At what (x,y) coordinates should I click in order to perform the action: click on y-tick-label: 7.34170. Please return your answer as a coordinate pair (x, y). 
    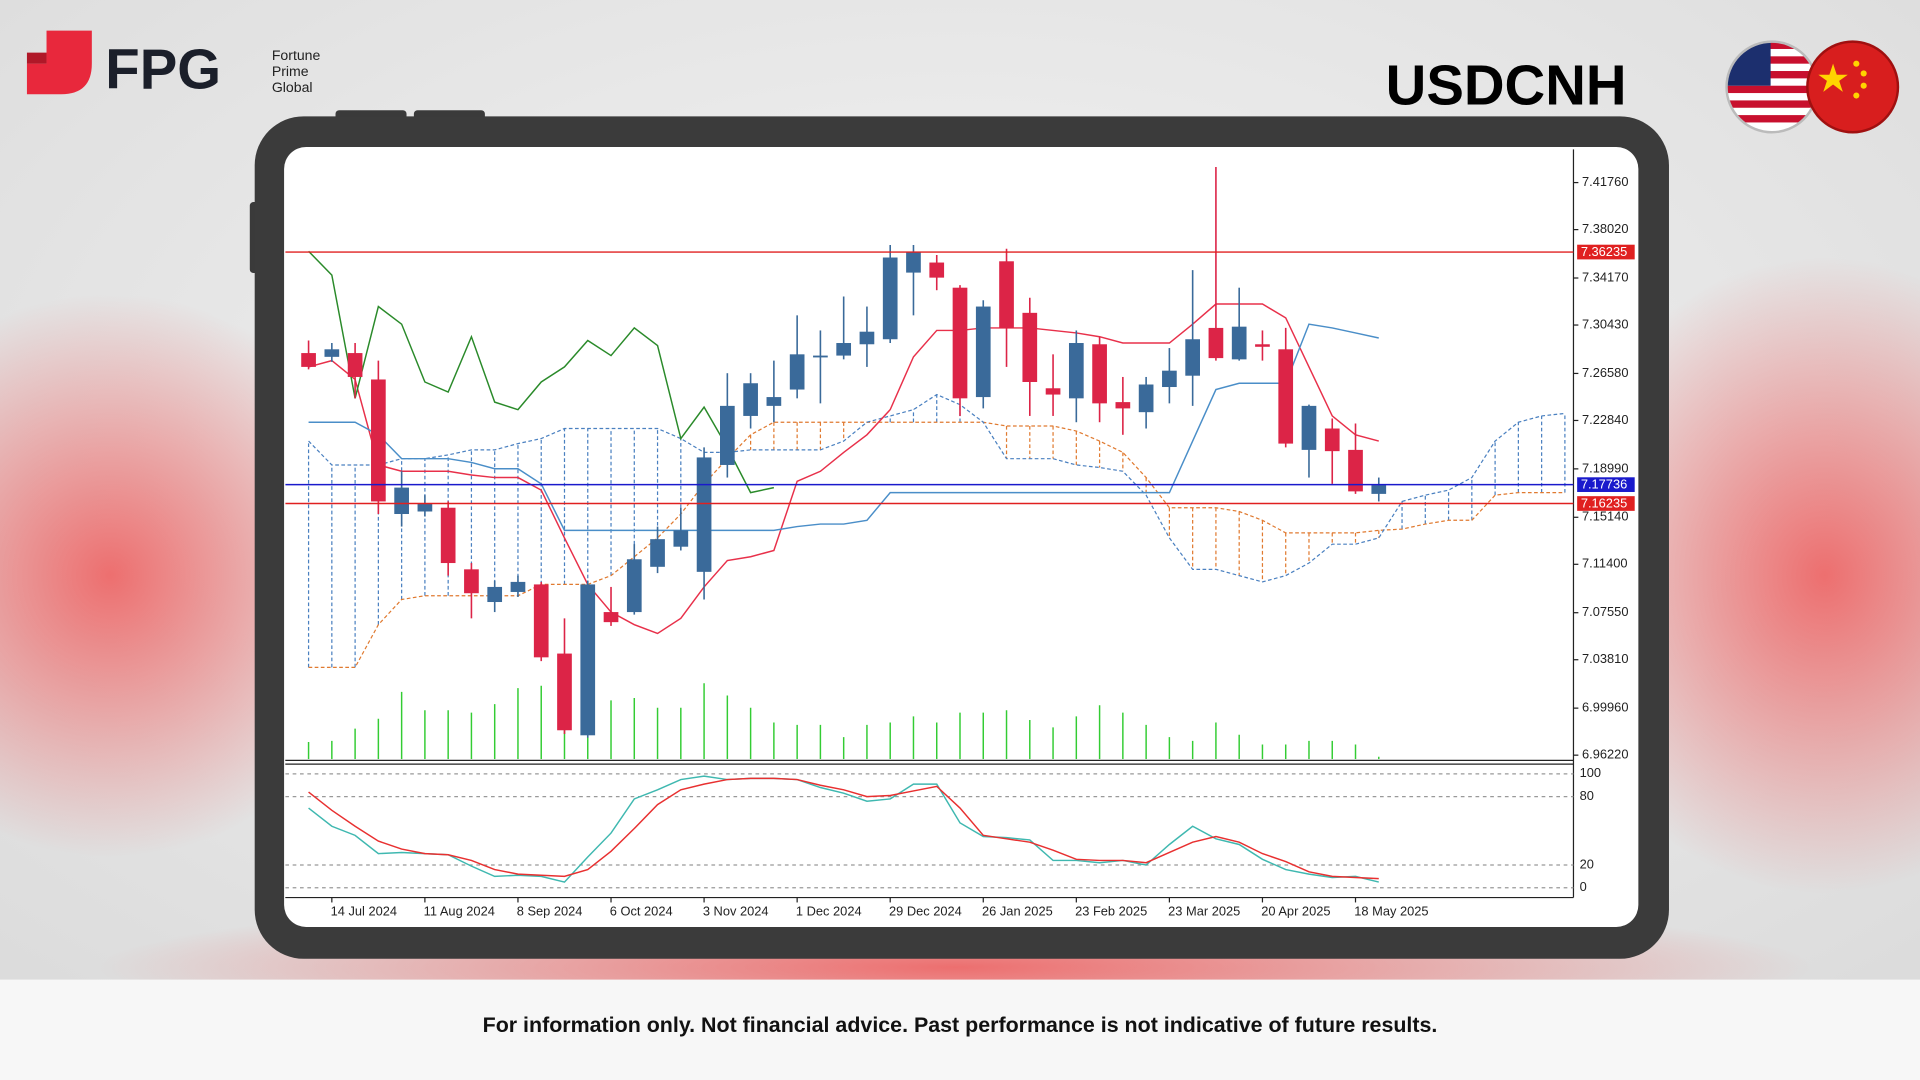
    Looking at the image, I should click on (1605, 276).